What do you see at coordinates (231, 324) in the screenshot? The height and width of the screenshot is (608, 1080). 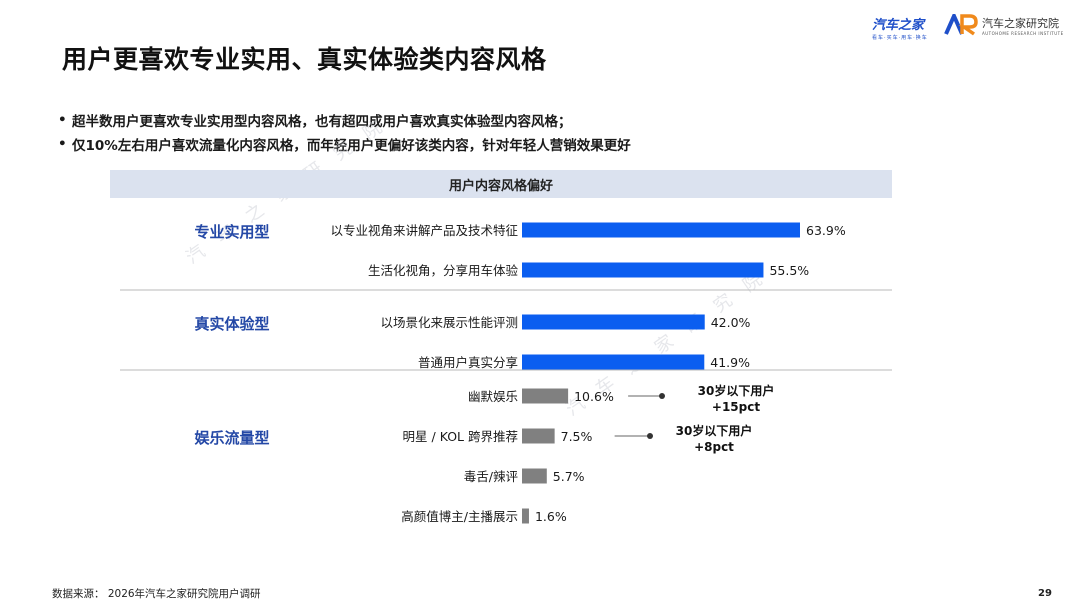 I see `group-label: 真实体验型` at bounding box center [231, 324].